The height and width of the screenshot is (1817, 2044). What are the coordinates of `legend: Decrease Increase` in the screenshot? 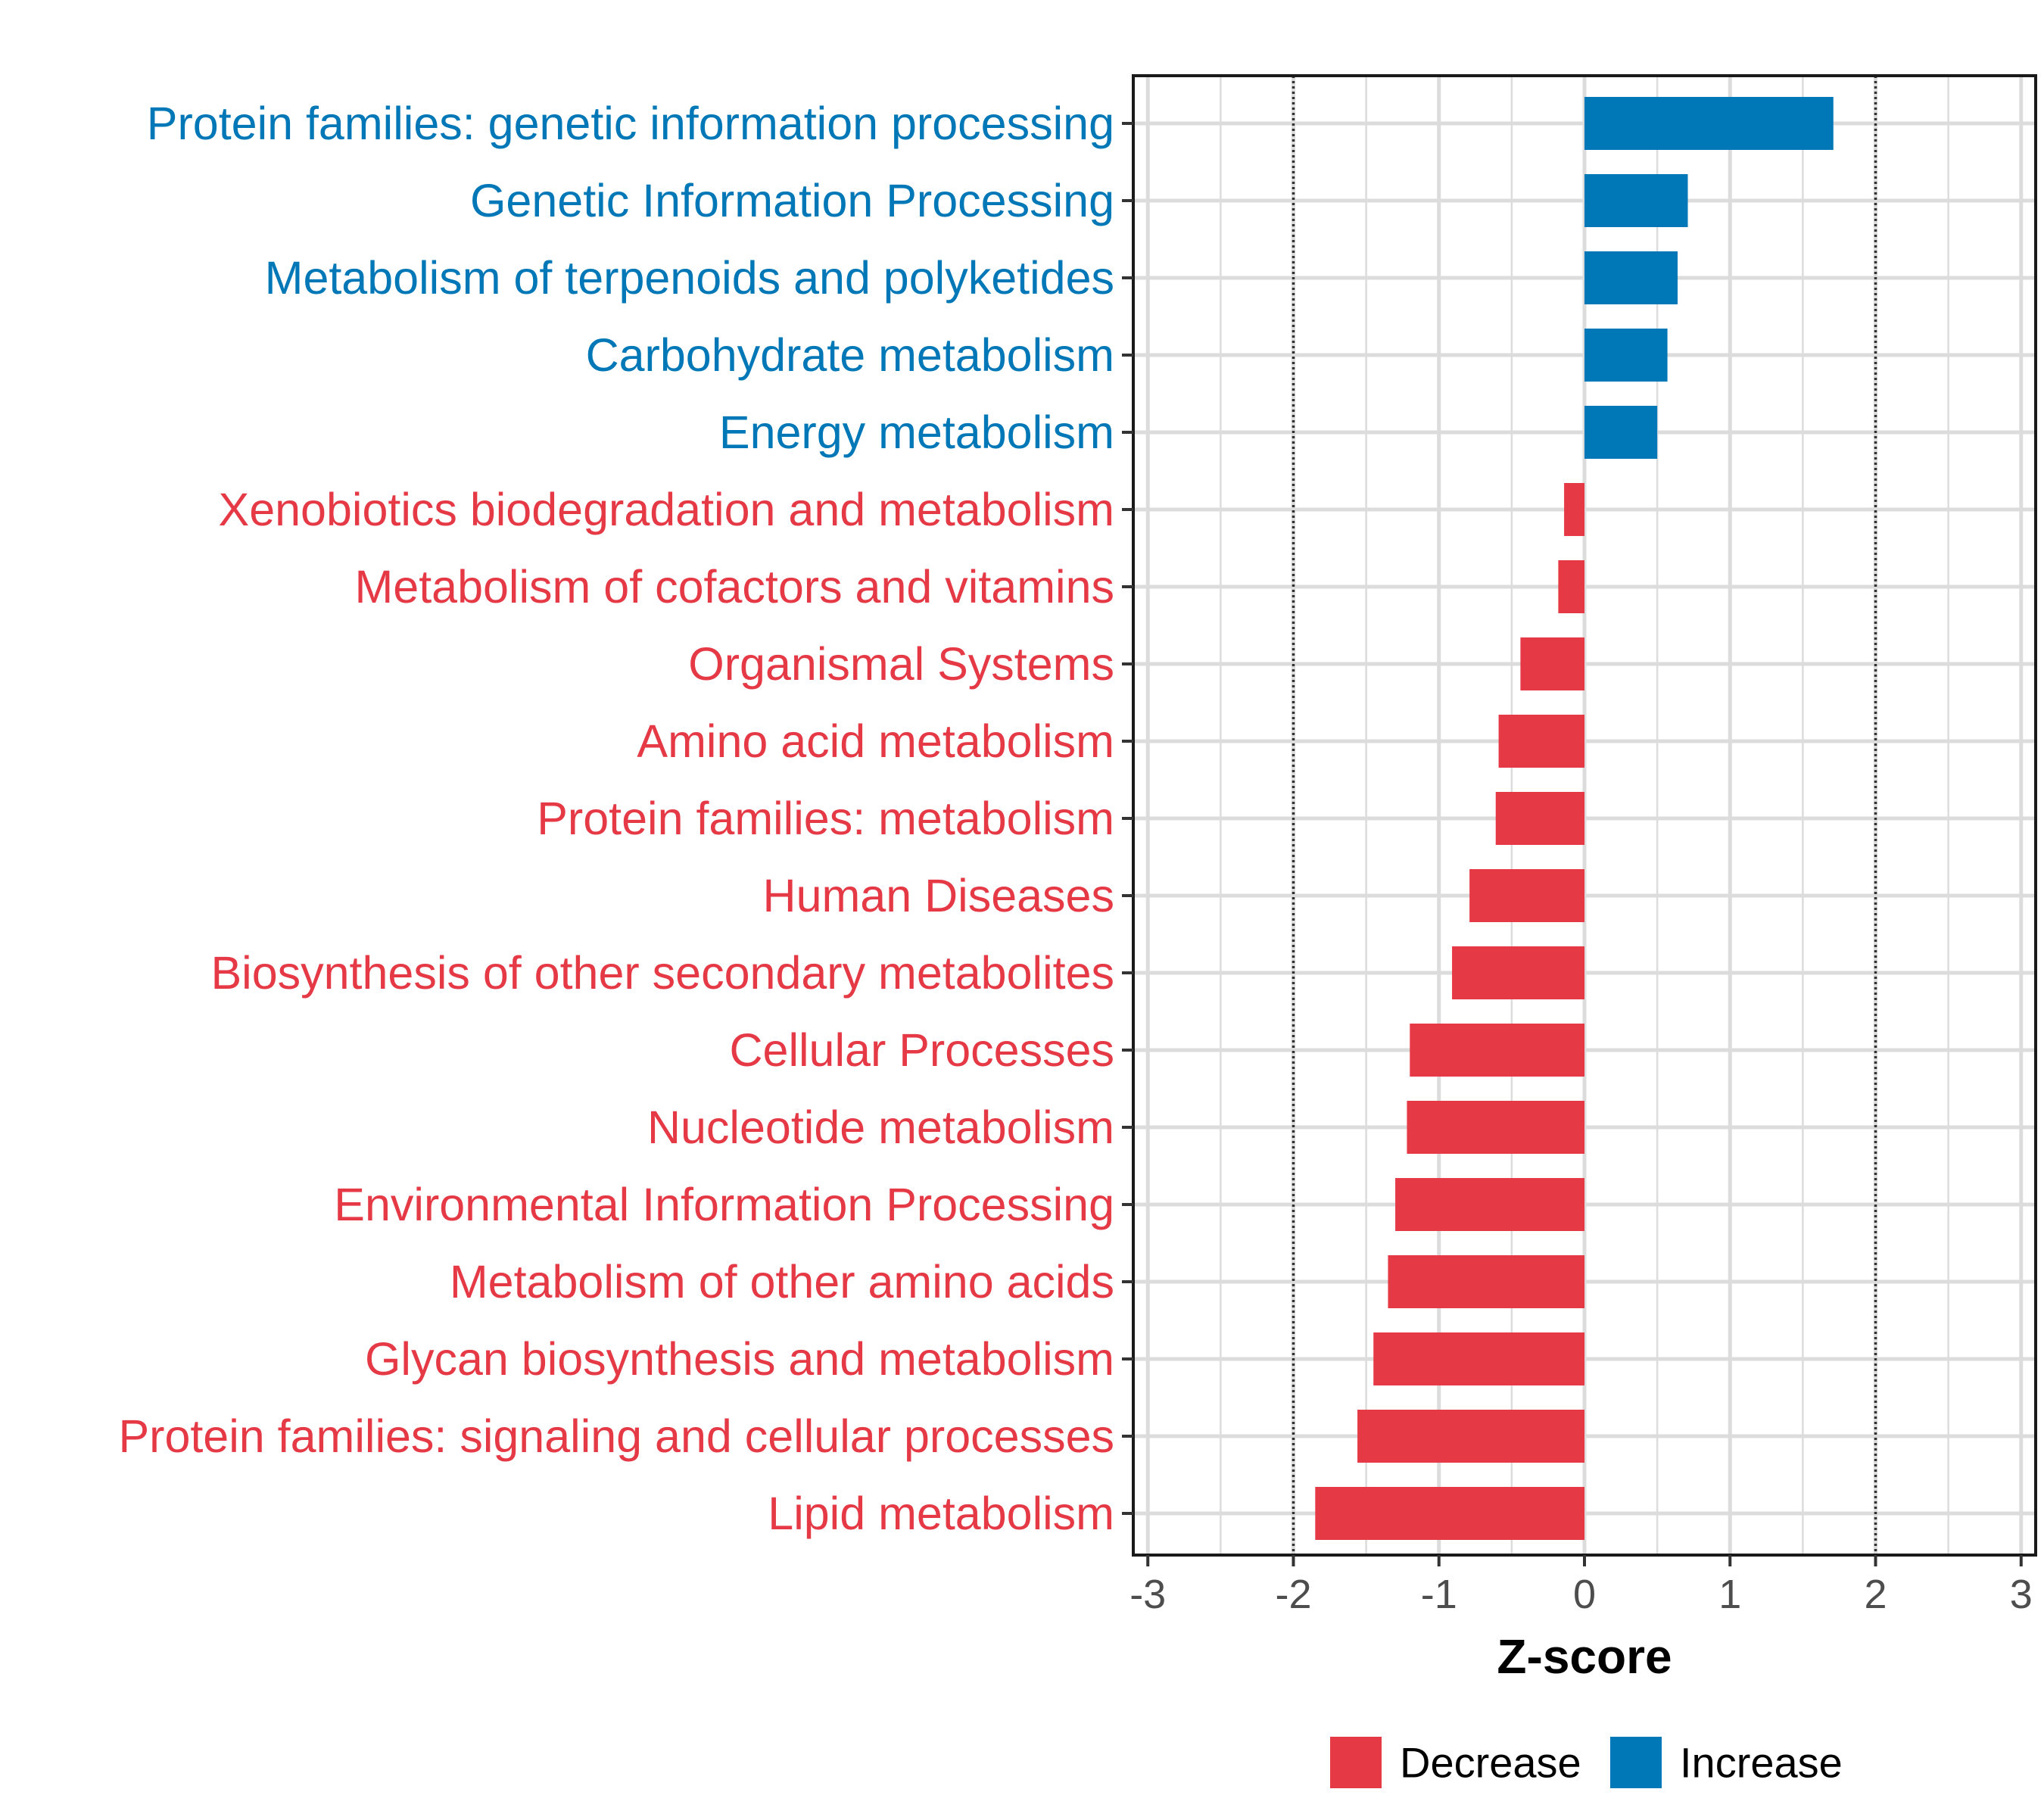 It's located at (1586, 1762).